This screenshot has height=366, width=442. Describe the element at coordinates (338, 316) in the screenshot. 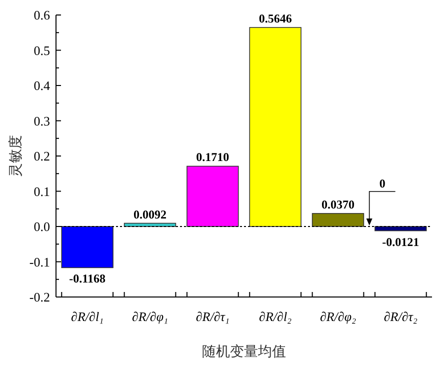

I see `x-tick-label: ∂R/∂φ₂` at that location.